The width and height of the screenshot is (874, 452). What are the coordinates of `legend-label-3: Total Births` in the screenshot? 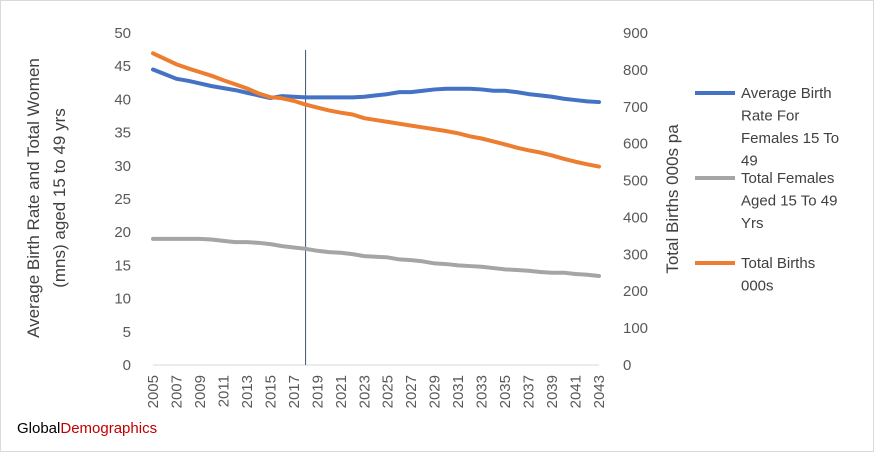 It's located at (778, 263).